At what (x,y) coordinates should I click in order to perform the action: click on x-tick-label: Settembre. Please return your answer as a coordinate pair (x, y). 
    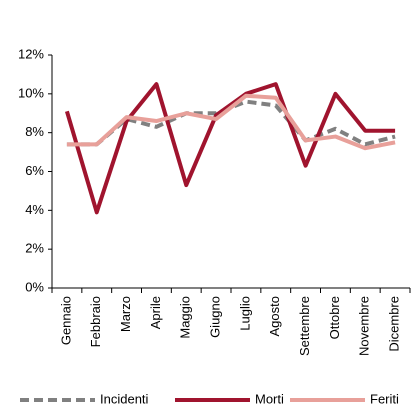
    Looking at the image, I should click on (304, 326).